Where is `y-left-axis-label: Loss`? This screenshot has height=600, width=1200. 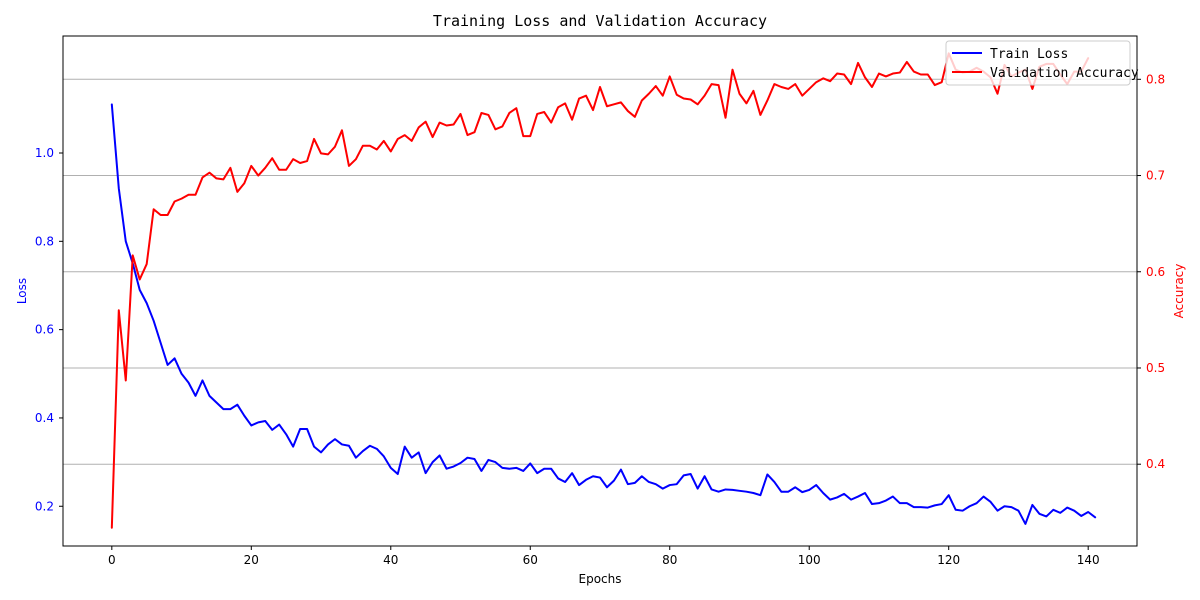 y-left-axis-label: Loss is located at coordinates (22, 291).